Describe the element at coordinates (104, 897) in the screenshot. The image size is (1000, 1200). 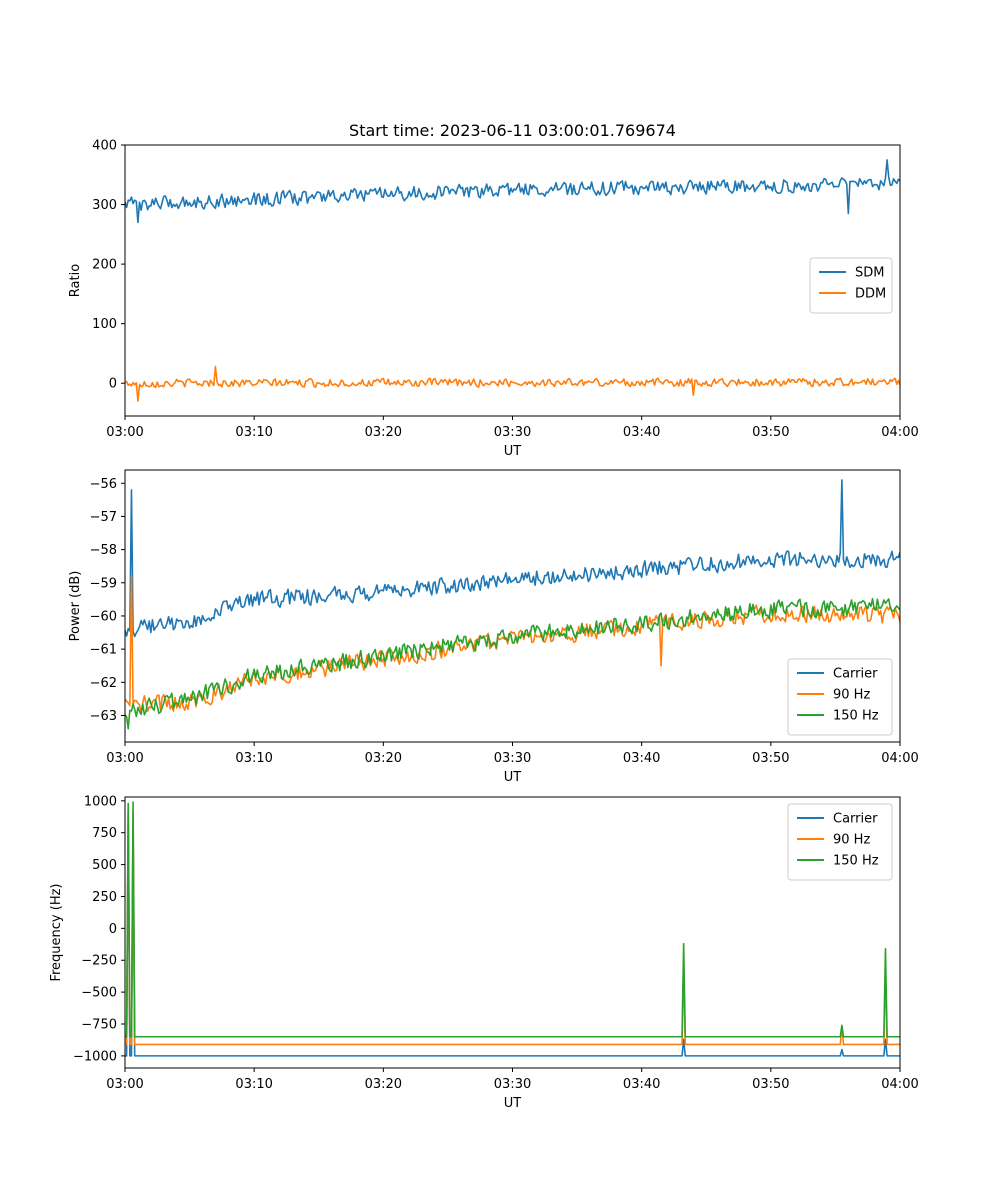
I see `y-tick-label: 250` at that location.